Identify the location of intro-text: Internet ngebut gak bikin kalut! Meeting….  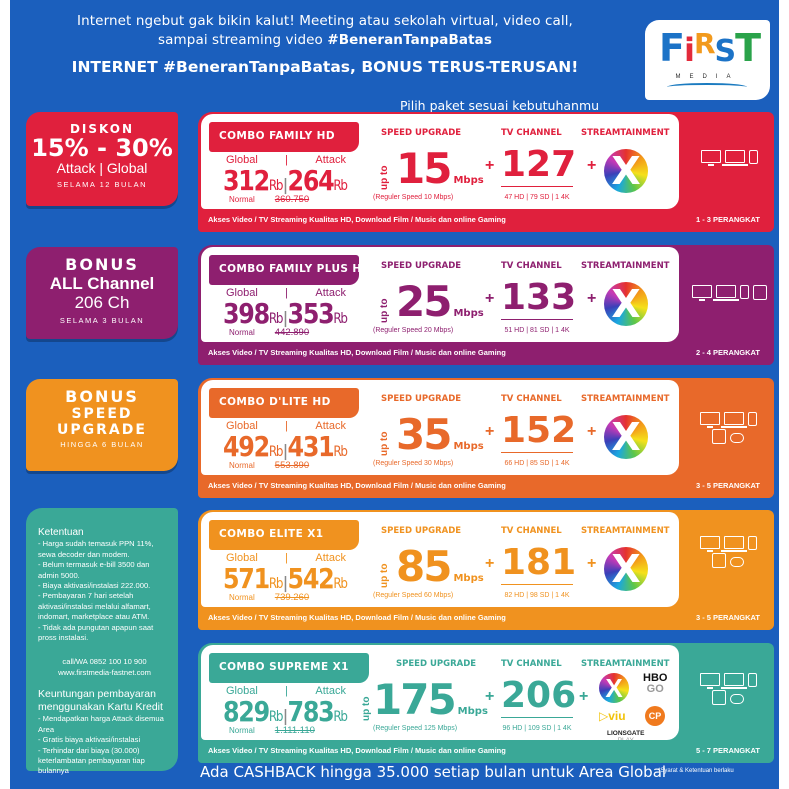
(325, 30).